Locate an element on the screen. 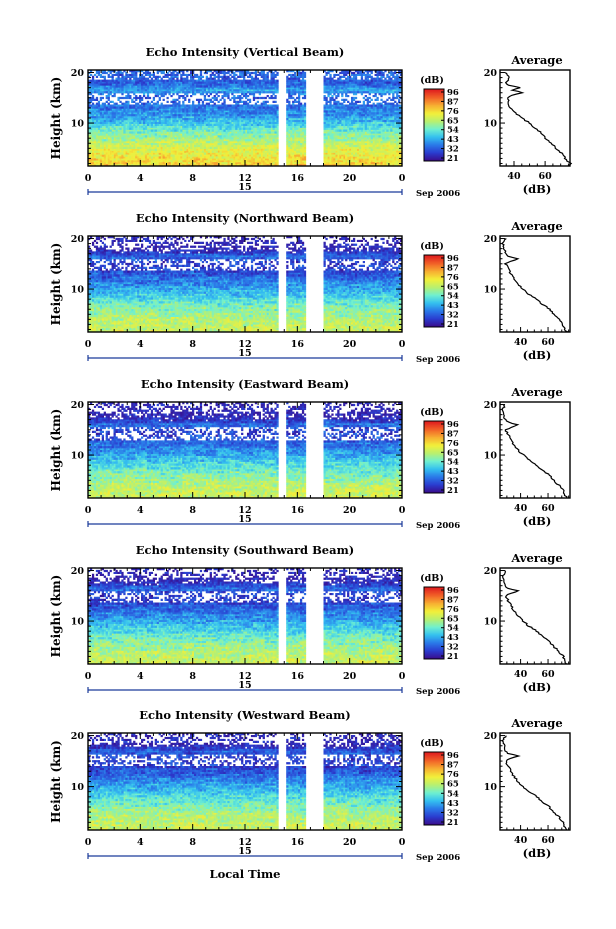 The width and height of the screenshot is (616, 929). panel-title: Echo Intensity (Northward Beam) is located at coordinates (245, 218).